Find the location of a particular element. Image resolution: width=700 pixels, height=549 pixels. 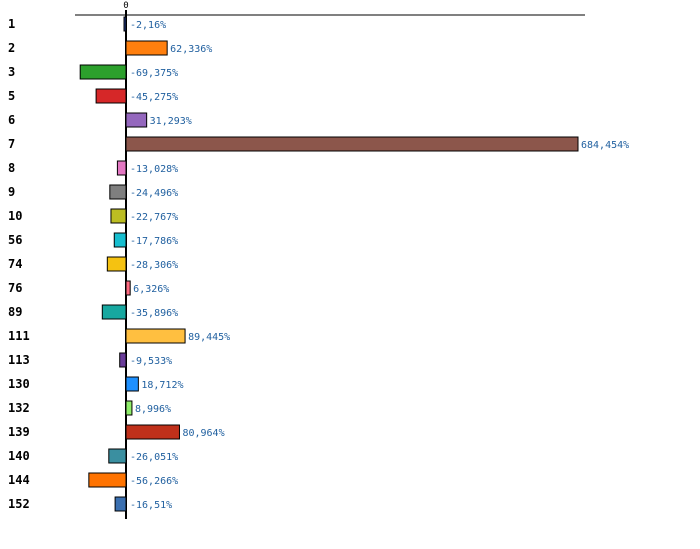

value-label: -2,16% is located at coordinates (148, 25).